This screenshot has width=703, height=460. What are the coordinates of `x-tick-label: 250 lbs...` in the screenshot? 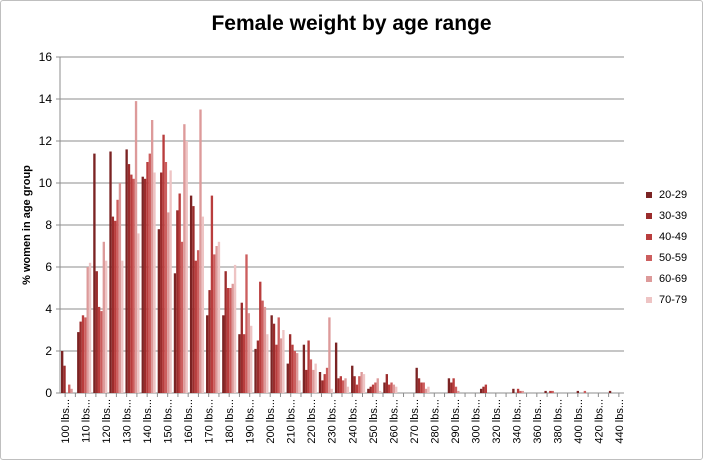 It's located at (374, 421).